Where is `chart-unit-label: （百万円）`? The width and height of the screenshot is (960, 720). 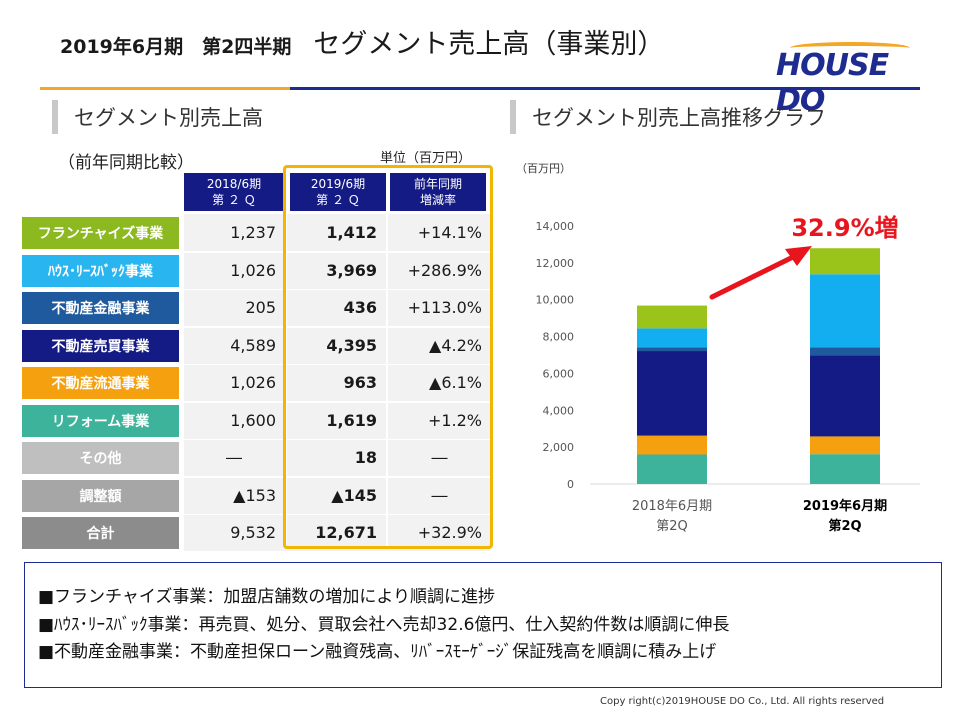
chart-unit-label: （百万円） is located at coordinates (543, 168).